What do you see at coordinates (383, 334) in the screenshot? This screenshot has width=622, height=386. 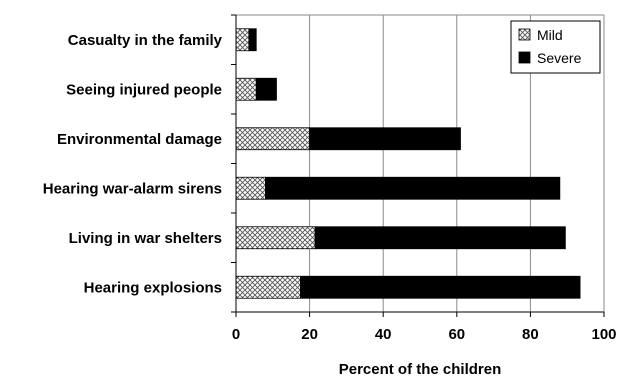 I see `x-tick-label-40: 40` at bounding box center [383, 334].